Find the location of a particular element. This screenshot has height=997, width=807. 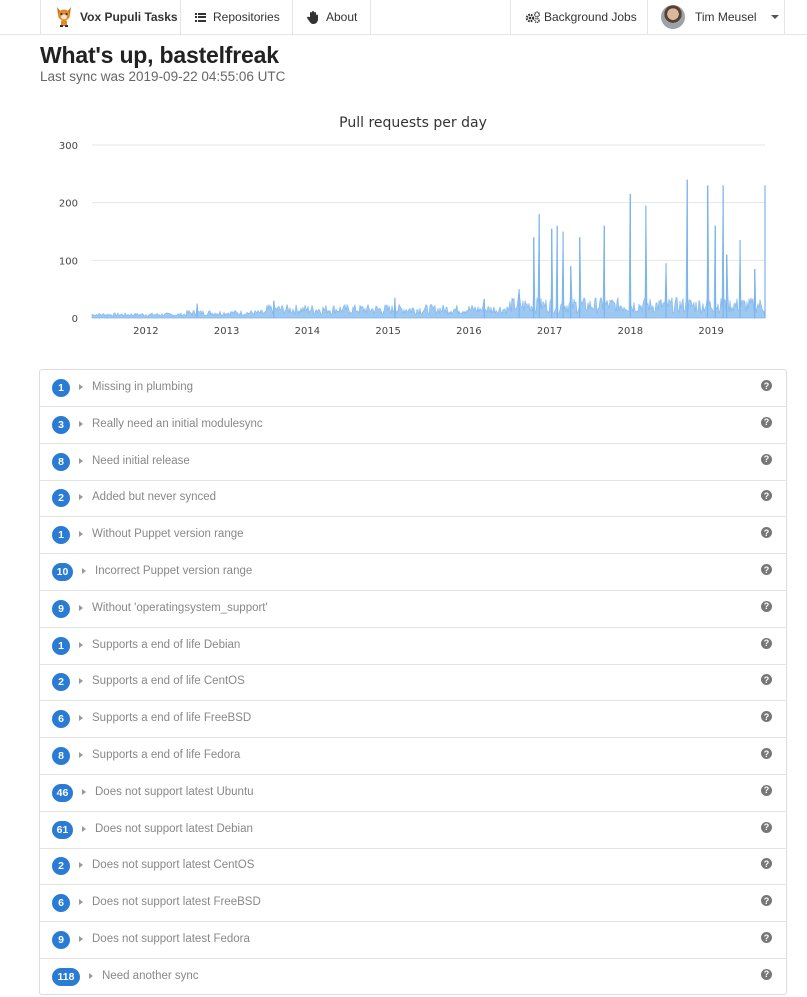

fox-logo-icon is located at coordinates (64, 17).